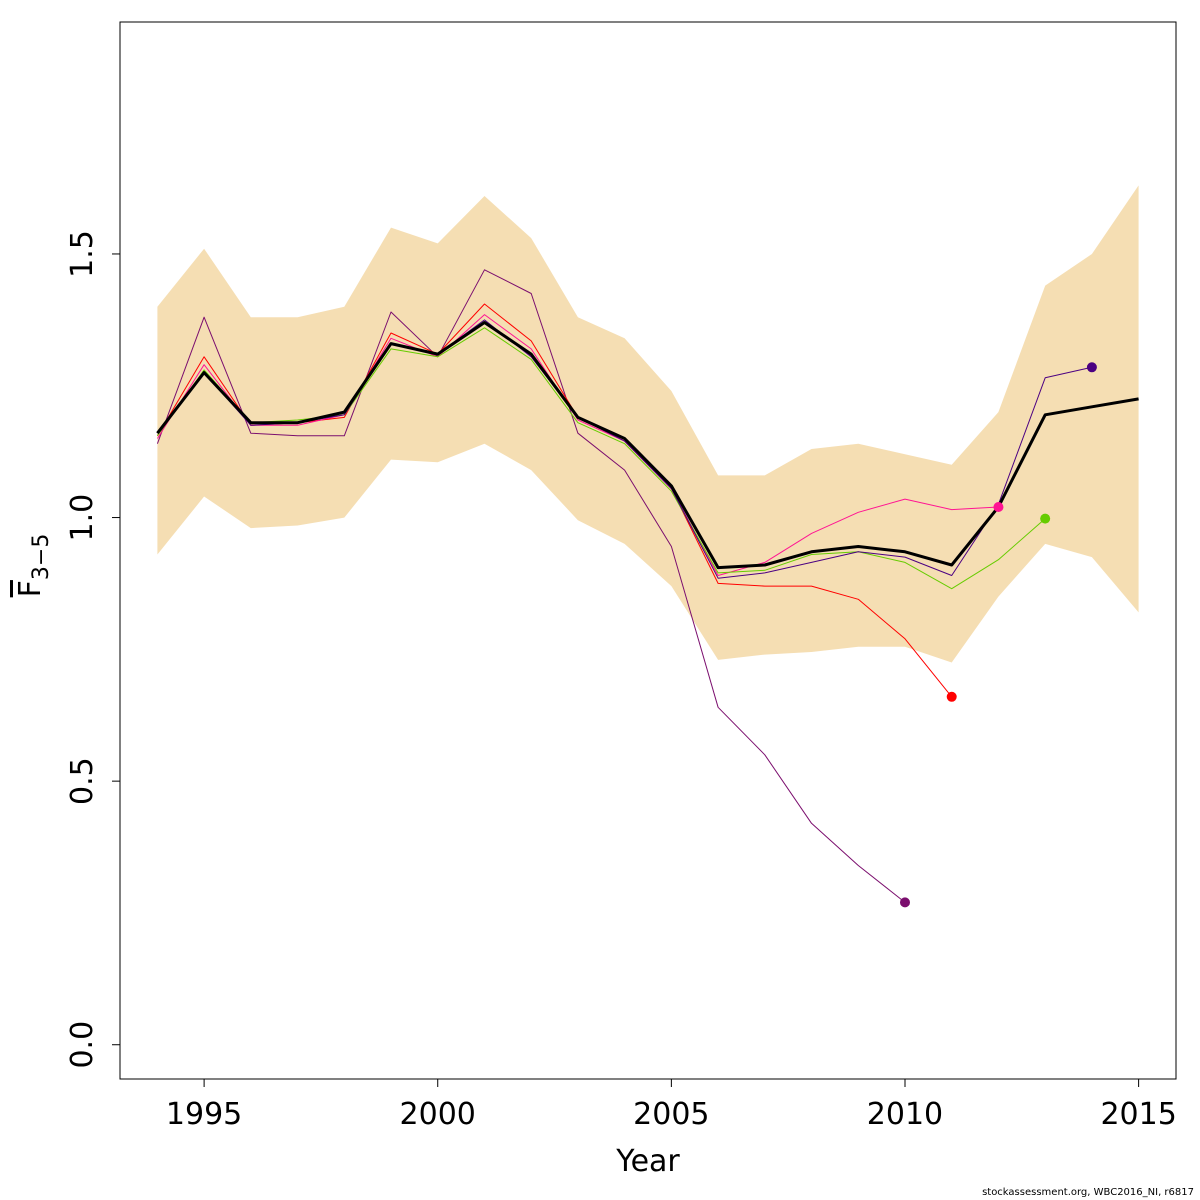 This screenshot has height=1200, width=1200. Describe the element at coordinates (82, 781) in the screenshot. I see `y-tick-label: 0.5` at that location.